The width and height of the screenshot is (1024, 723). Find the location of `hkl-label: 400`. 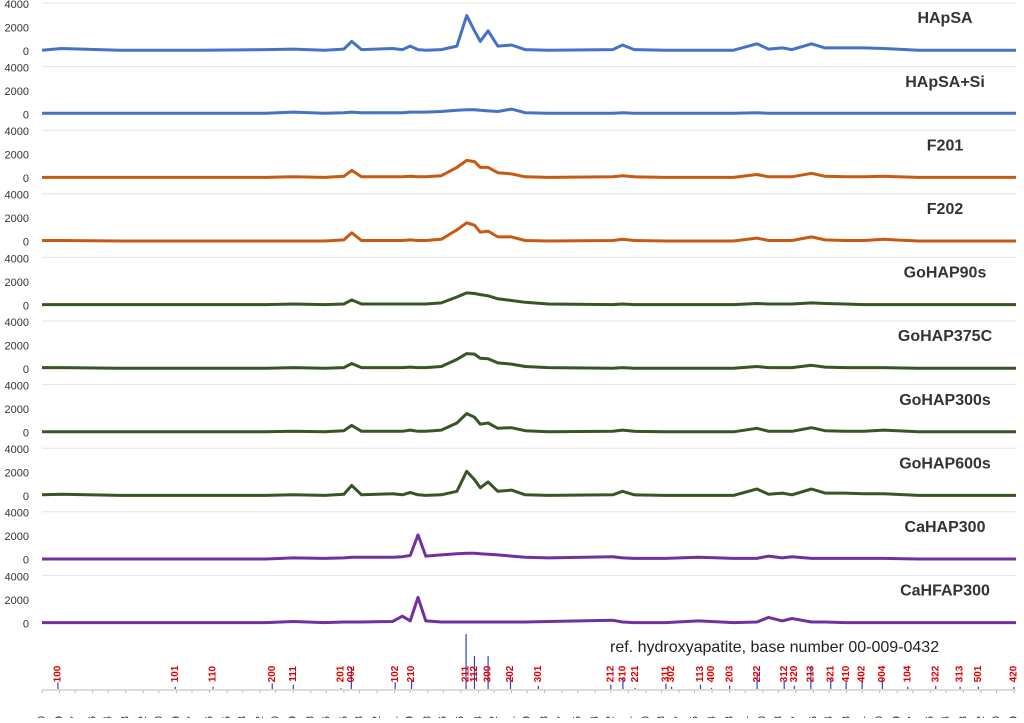

hkl-label: 400 is located at coordinates (711, 673).